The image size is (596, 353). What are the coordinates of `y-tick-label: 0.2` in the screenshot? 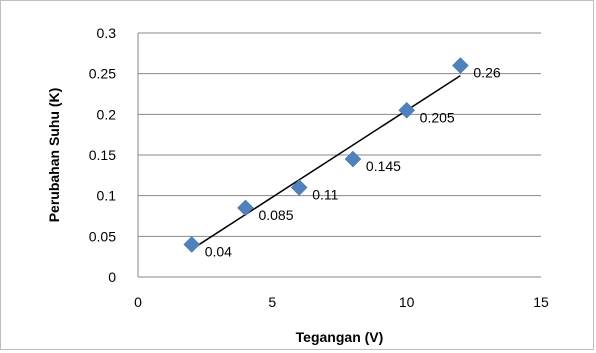 It's located at (107, 114).